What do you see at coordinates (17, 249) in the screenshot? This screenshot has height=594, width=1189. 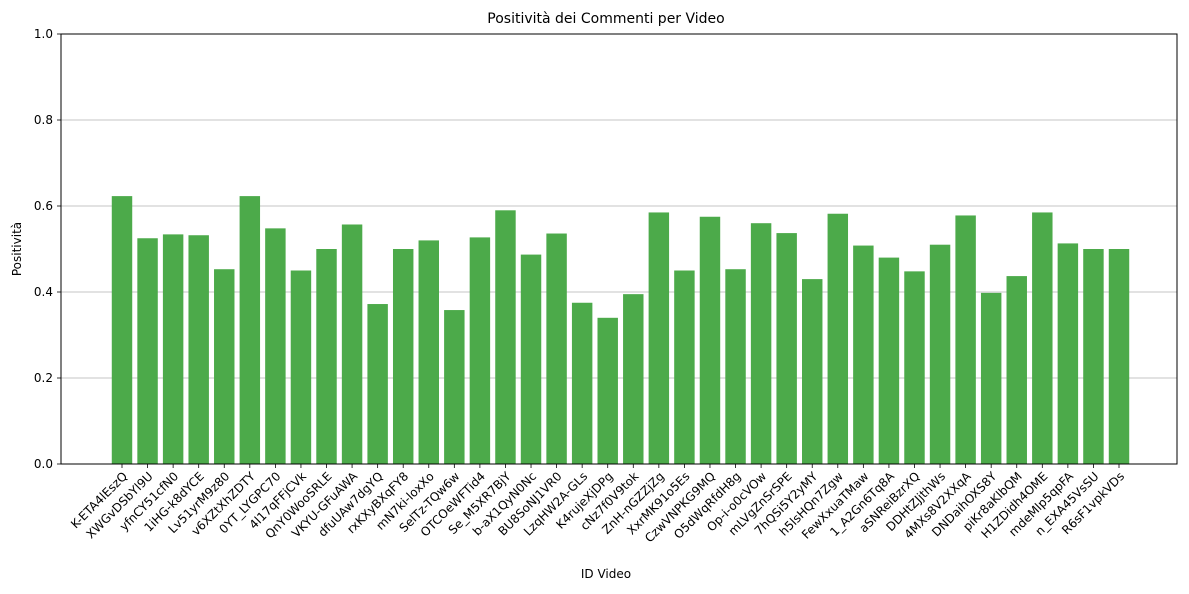 I see `y-axis-label: Positività` at bounding box center [17, 249].